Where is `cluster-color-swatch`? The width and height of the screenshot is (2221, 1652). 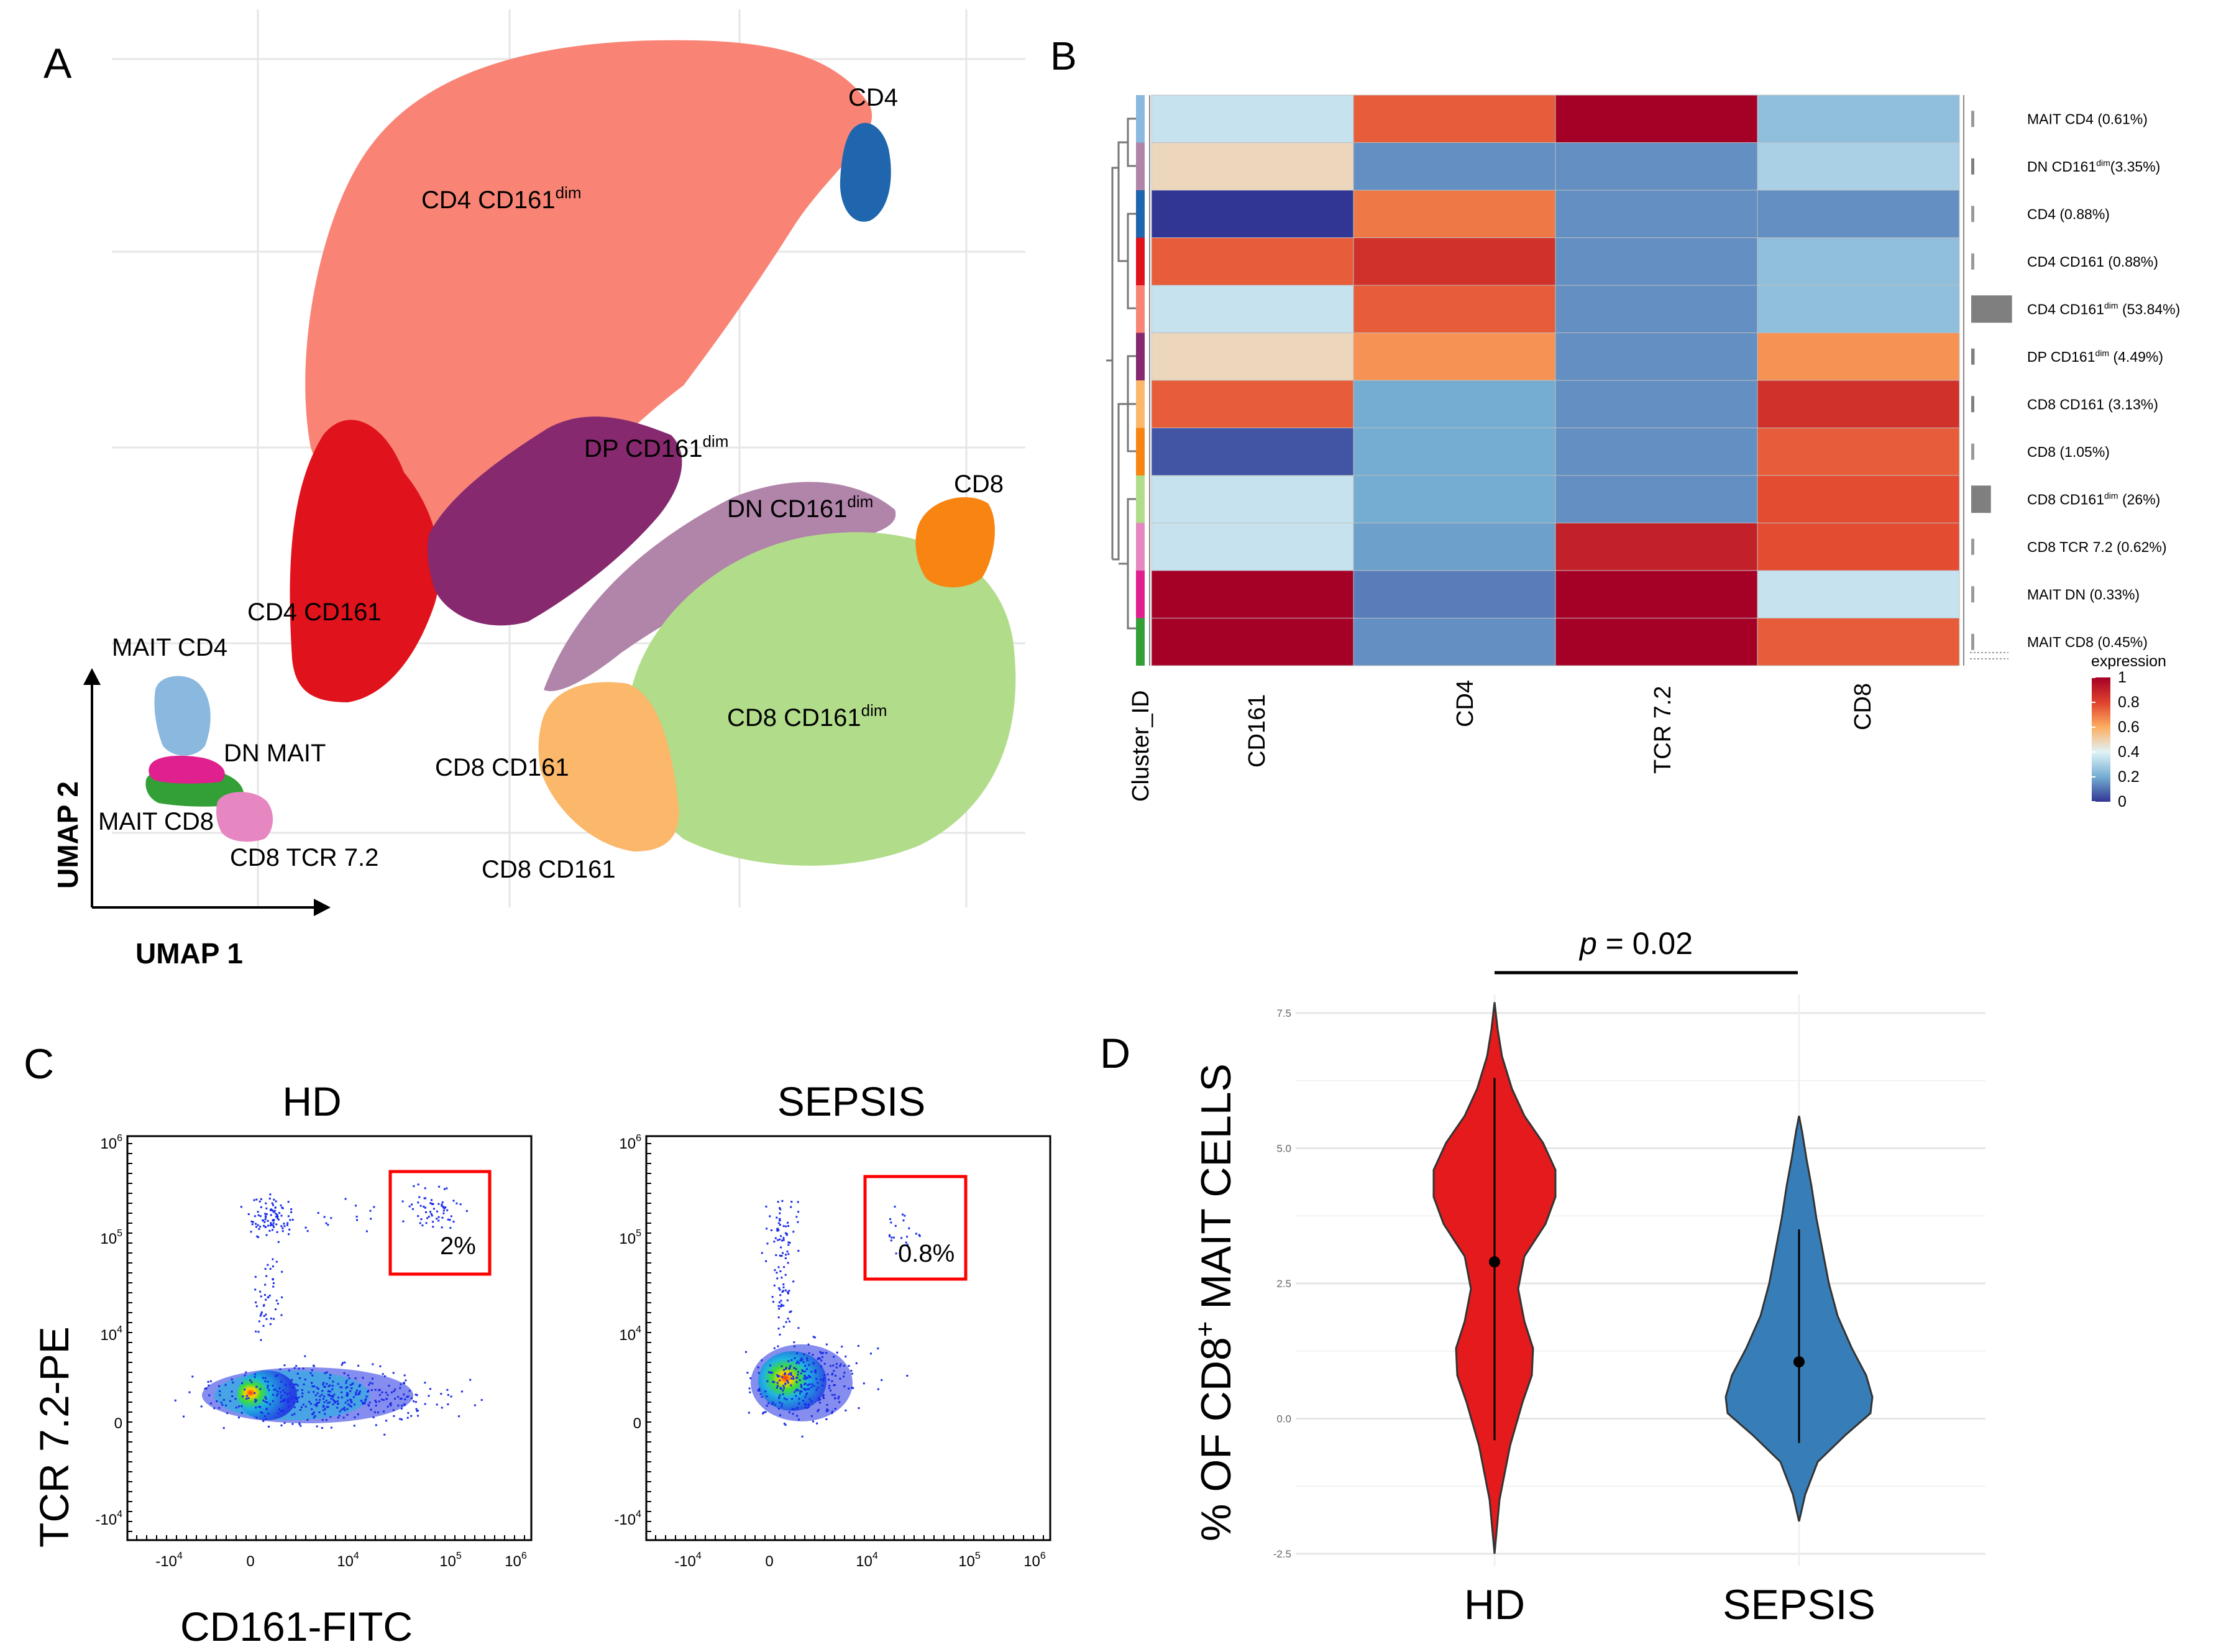
cluster-color-swatch is located at coordinates (1140, 261).